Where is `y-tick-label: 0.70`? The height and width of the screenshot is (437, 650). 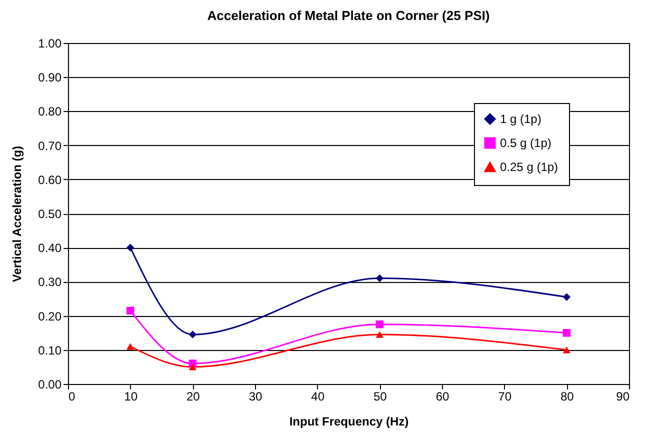
y-tick-label: 0.70 is located at coordinates (50, 145).